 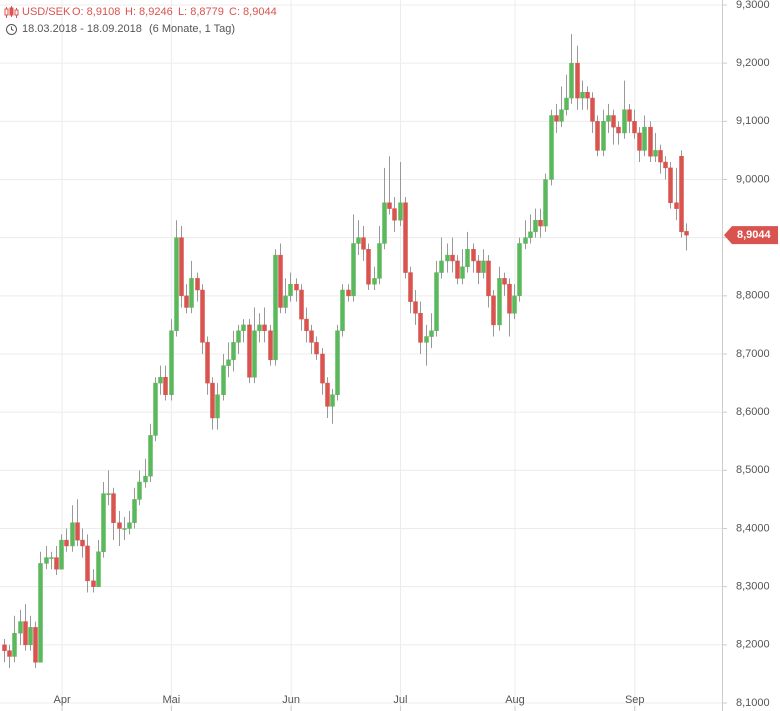 I want to click on high-info: H: 8,9246, so click(x=149, y=12).